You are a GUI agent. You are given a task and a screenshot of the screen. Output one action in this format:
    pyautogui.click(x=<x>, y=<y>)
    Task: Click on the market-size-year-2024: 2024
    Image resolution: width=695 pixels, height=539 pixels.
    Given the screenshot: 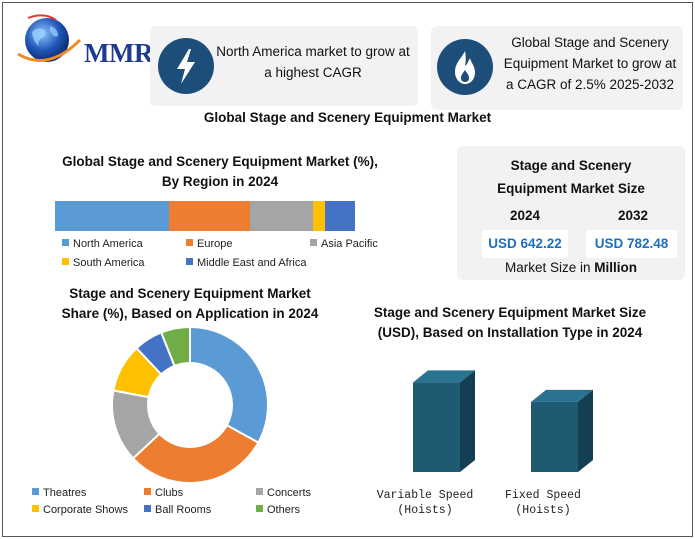 What is the action you would take?
    pyautogui.click(x=525, y=215)
    